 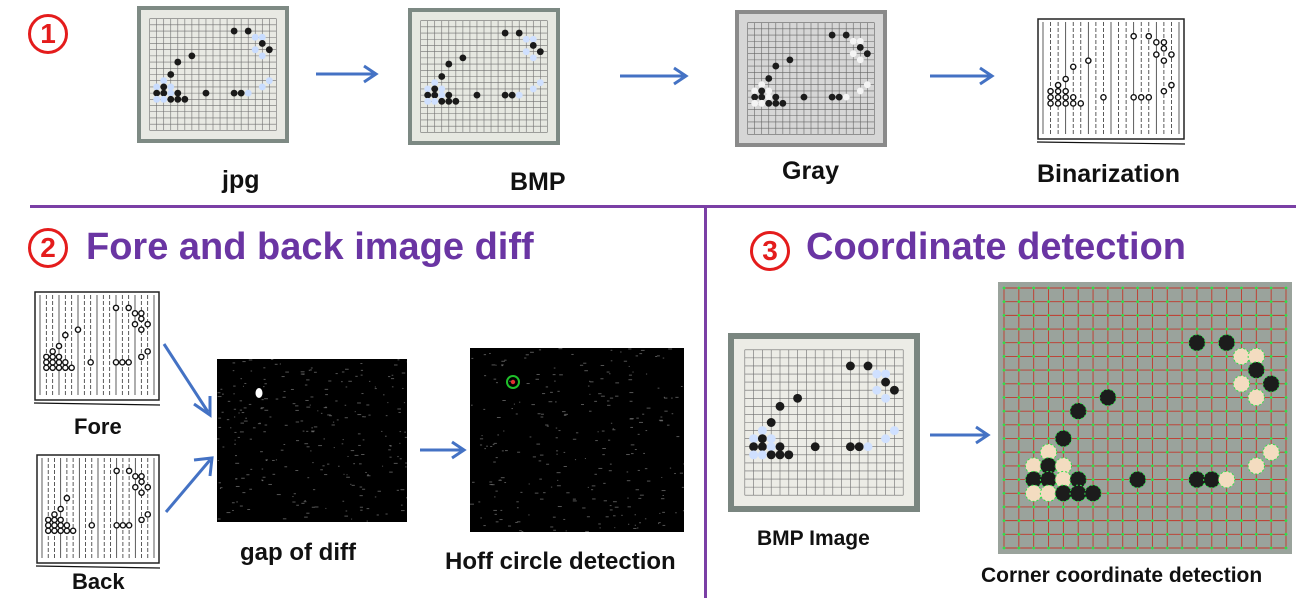 What do you see at coordinates (1109, 174) in the screenshot?
I see `label-binarization: Binarization` at bounding box center [1109, 174].